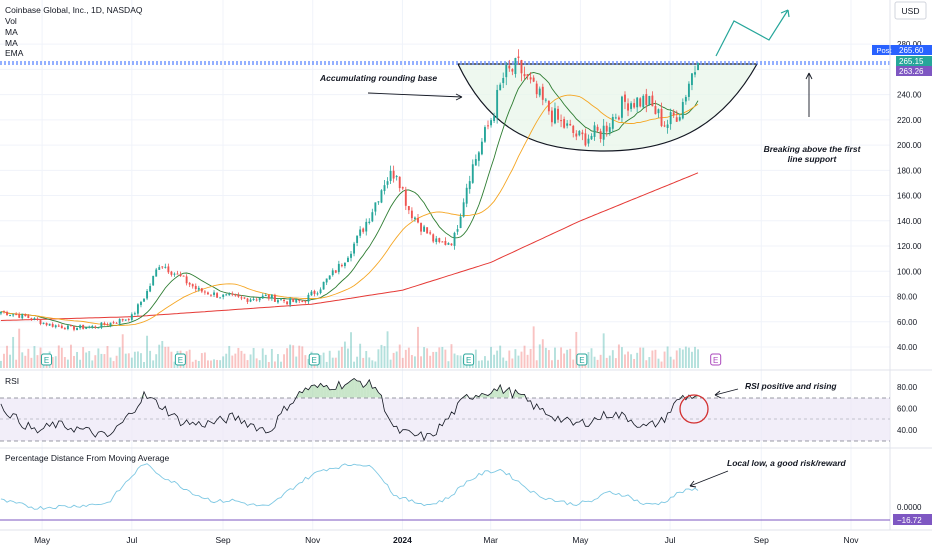 The height and width of the screenshot is (550, 932). What do you see at coordinates (813, 149) in the screenshot?
I see `annotation-breakout-1: Breaking above the first` at bounding box center [813, 149].